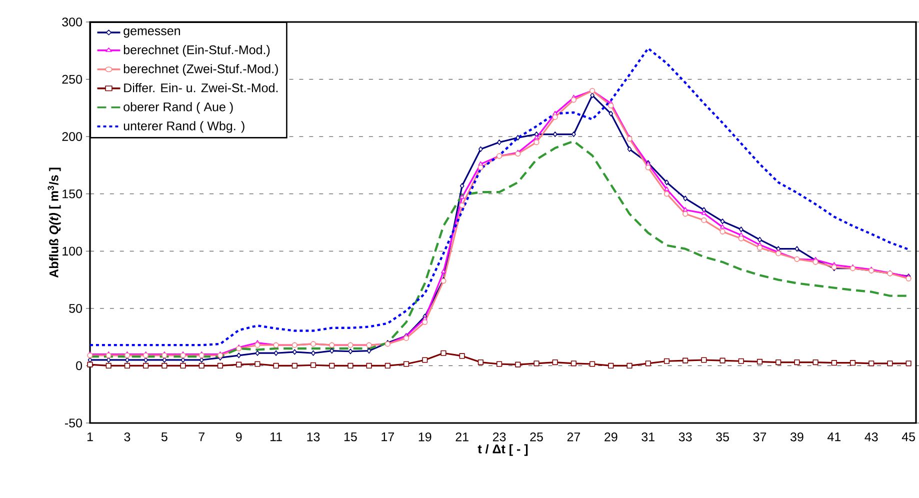 The image size is (919, 498). What do you see at coordinates (313, 437) in the screenshot?
I see `x-tick-label: 13` at bounding box center [313, 437].